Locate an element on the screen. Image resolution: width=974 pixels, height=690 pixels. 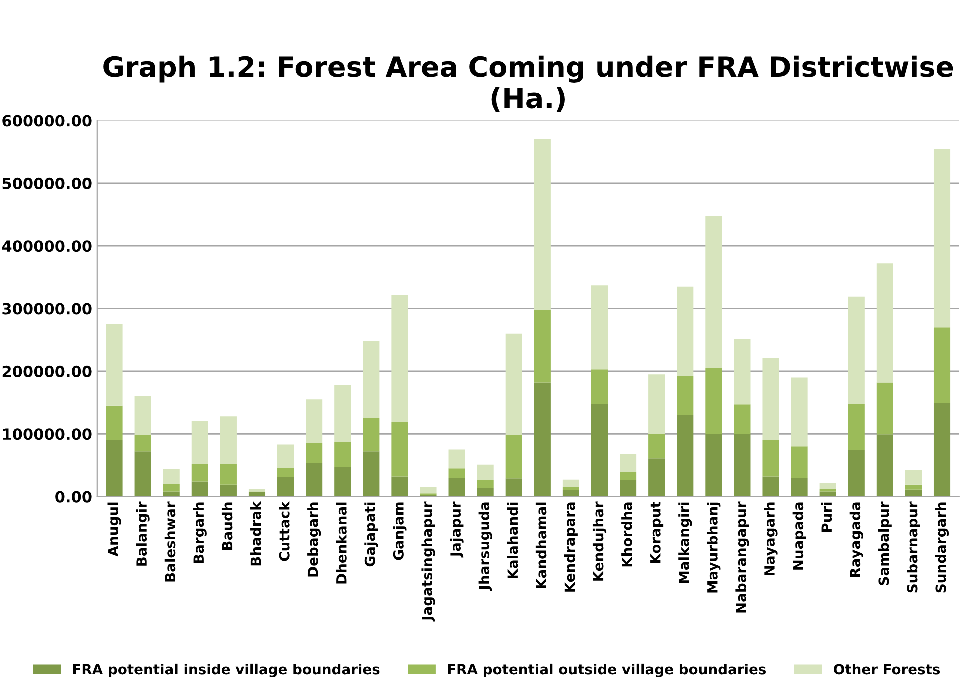
y-tick-label: 300000.00 is located at coordinates (47, 309).